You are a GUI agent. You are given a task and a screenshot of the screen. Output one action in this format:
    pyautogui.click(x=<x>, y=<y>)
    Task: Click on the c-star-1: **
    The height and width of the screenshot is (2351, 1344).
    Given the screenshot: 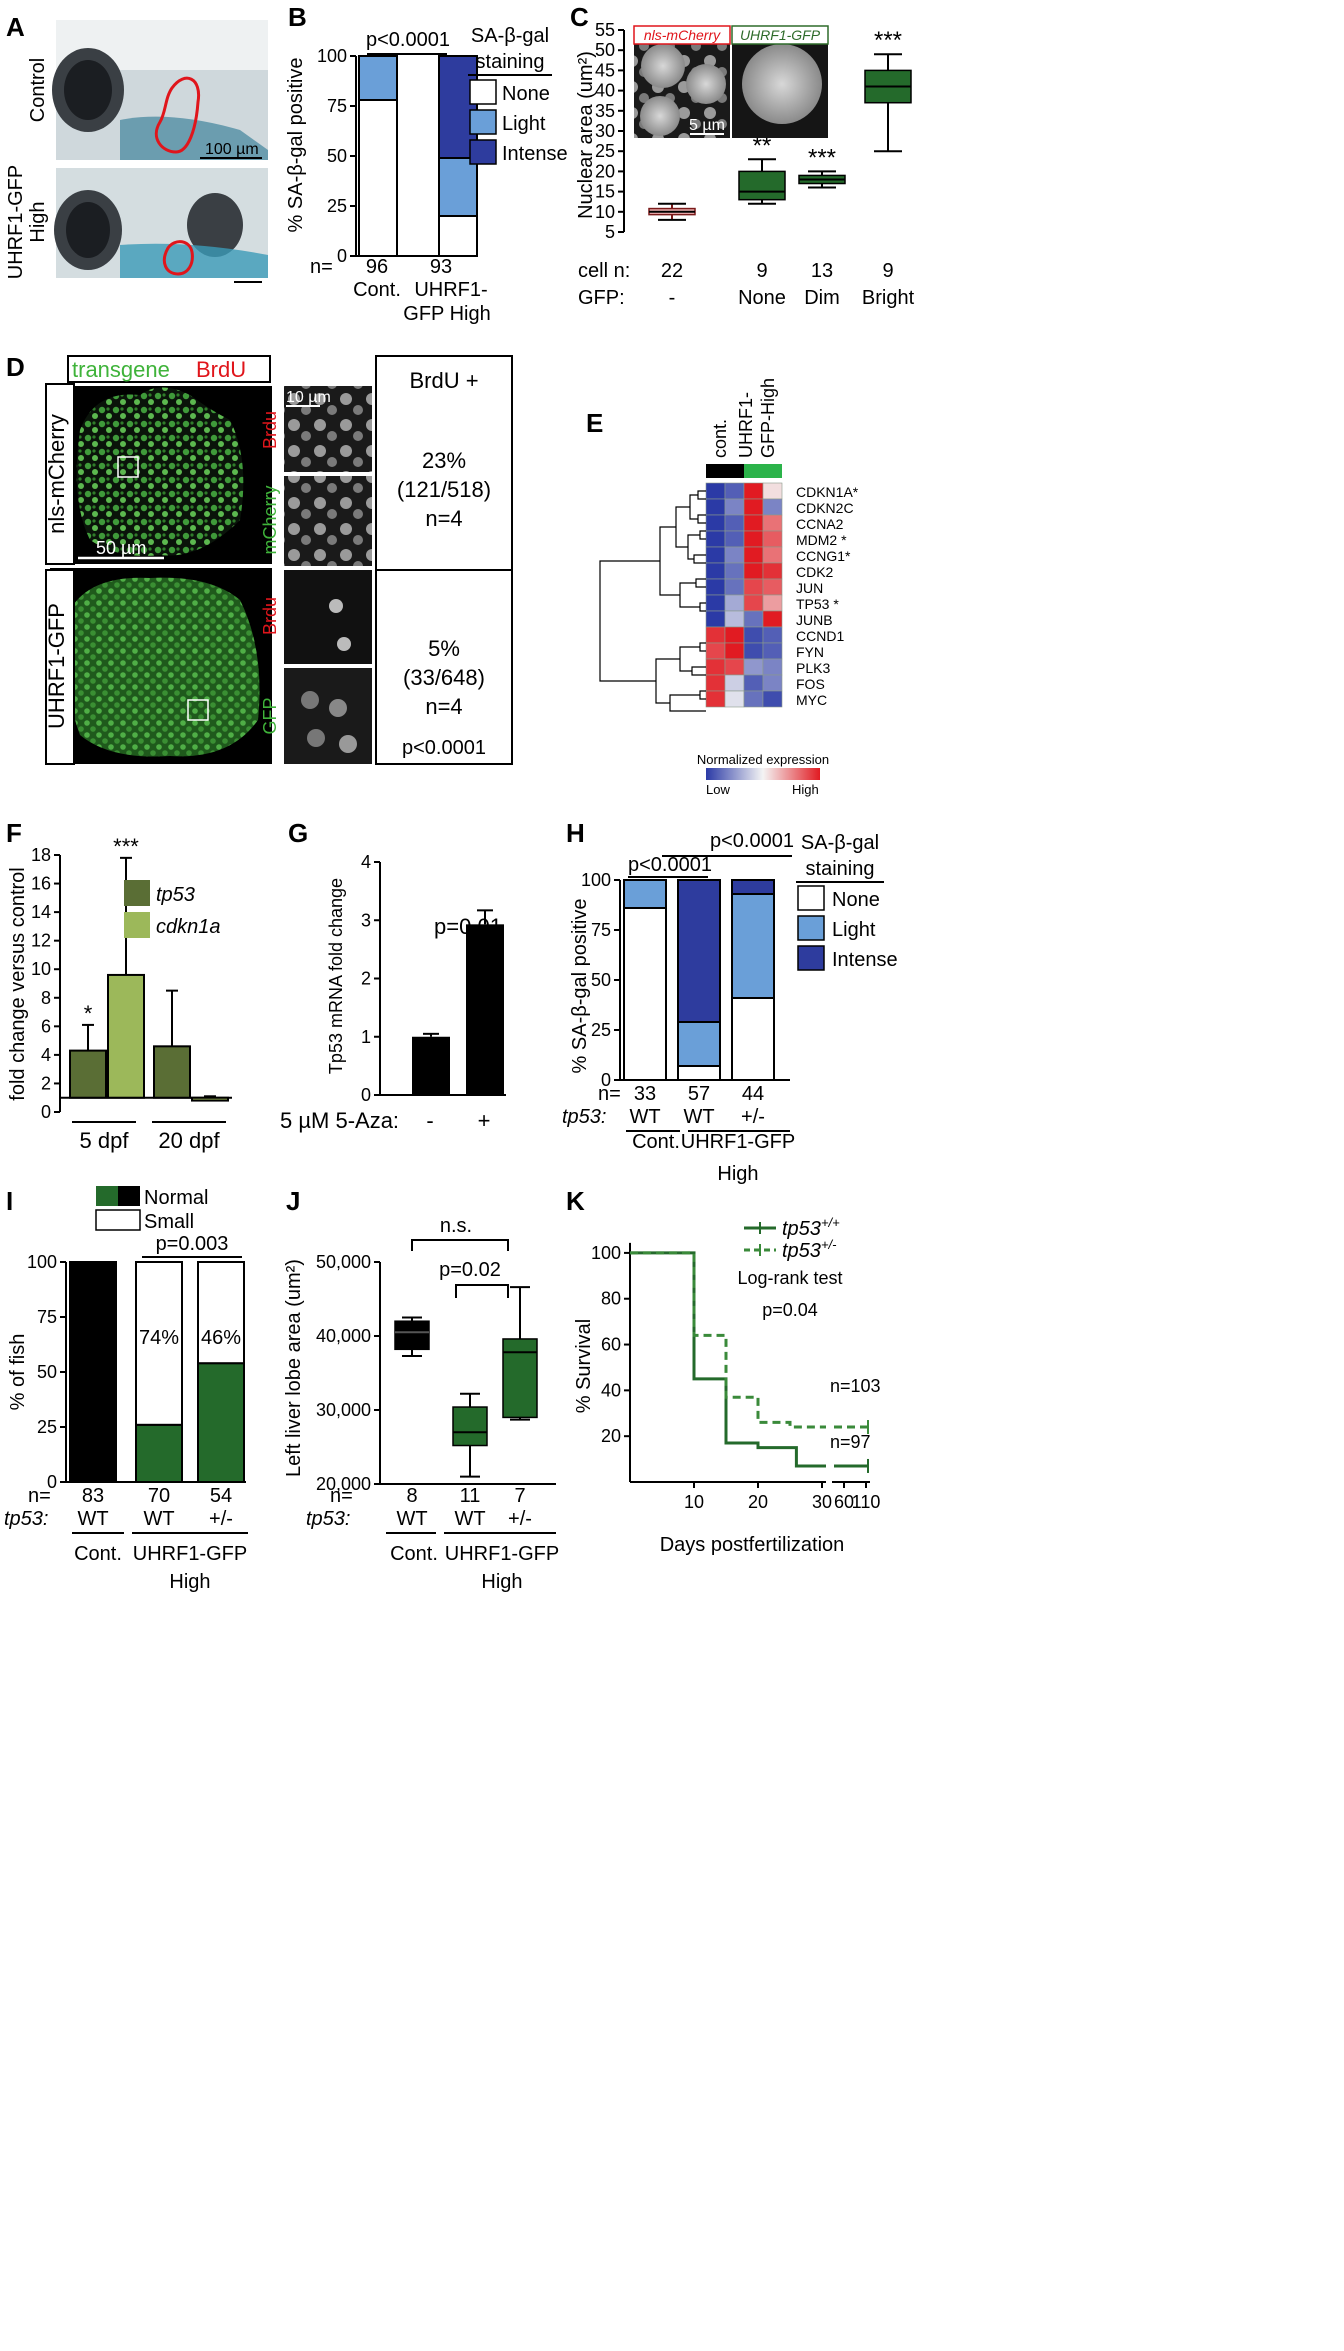 What is the action you would take?
    pyautogui.click(x=762, y=145)
    